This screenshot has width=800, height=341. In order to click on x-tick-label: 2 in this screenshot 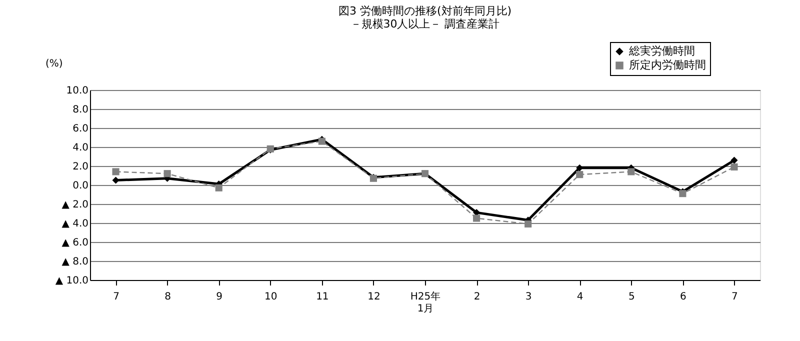, I will do `click(477, 297)`.